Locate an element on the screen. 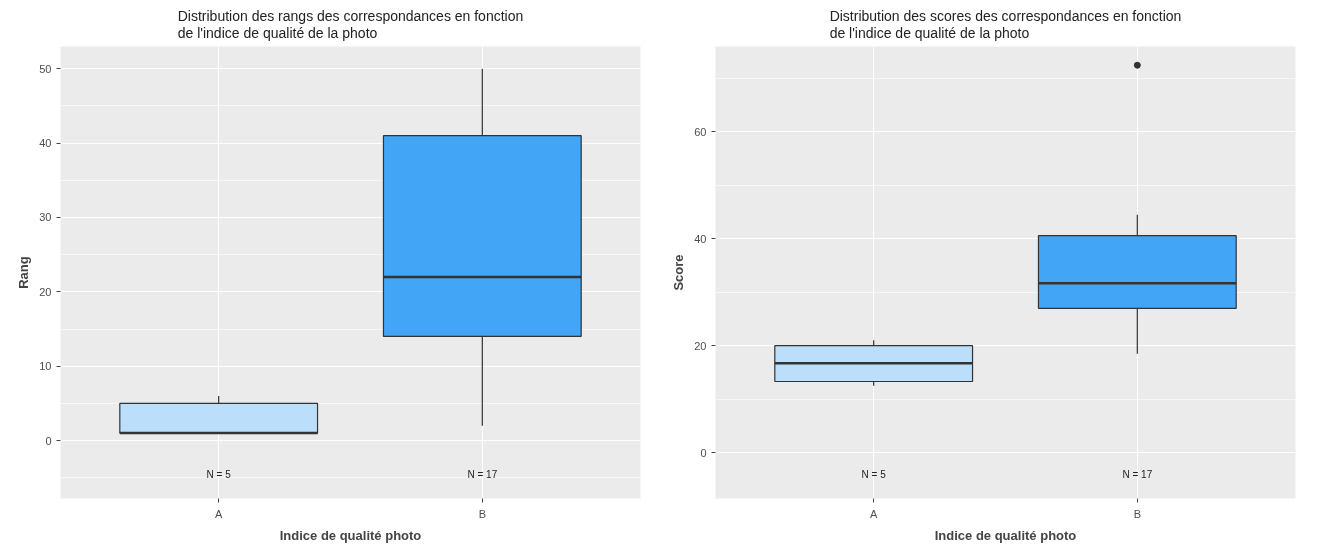 This screenshot has width=1327, height=553. y-tick-label: 60 is located at coordinates (700, 131).